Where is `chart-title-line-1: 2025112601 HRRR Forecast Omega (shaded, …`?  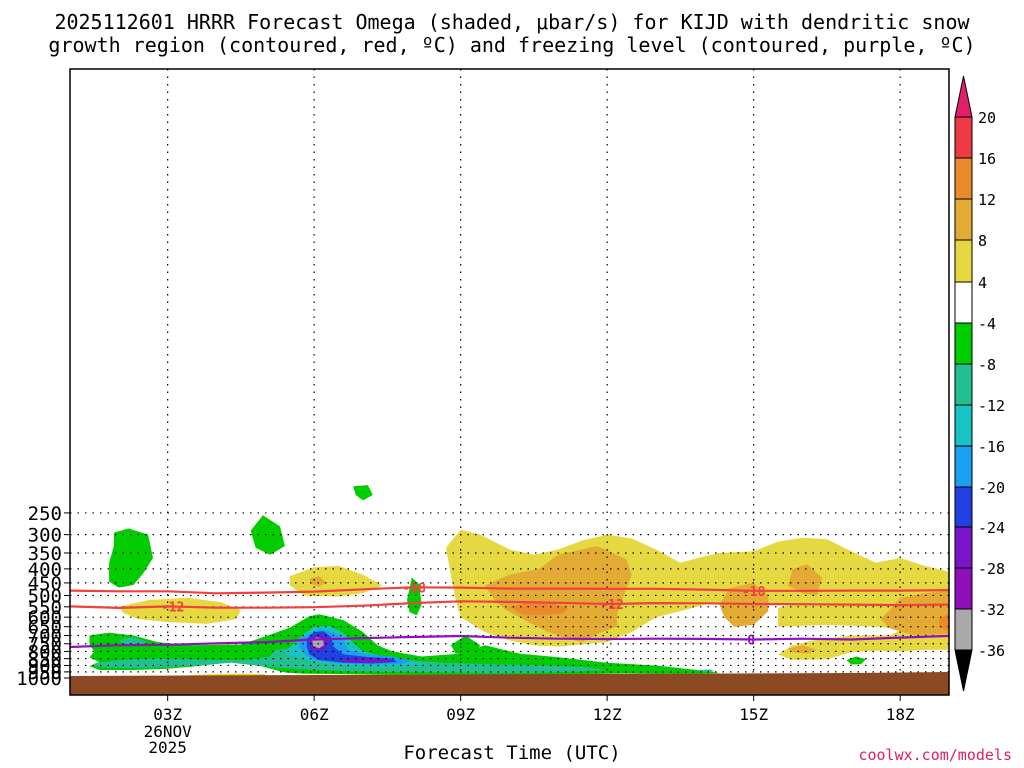 chart-title-line-1: 2025112601 HRRR Forecast Omega (shaded, … is located at coordinates (512, 22).